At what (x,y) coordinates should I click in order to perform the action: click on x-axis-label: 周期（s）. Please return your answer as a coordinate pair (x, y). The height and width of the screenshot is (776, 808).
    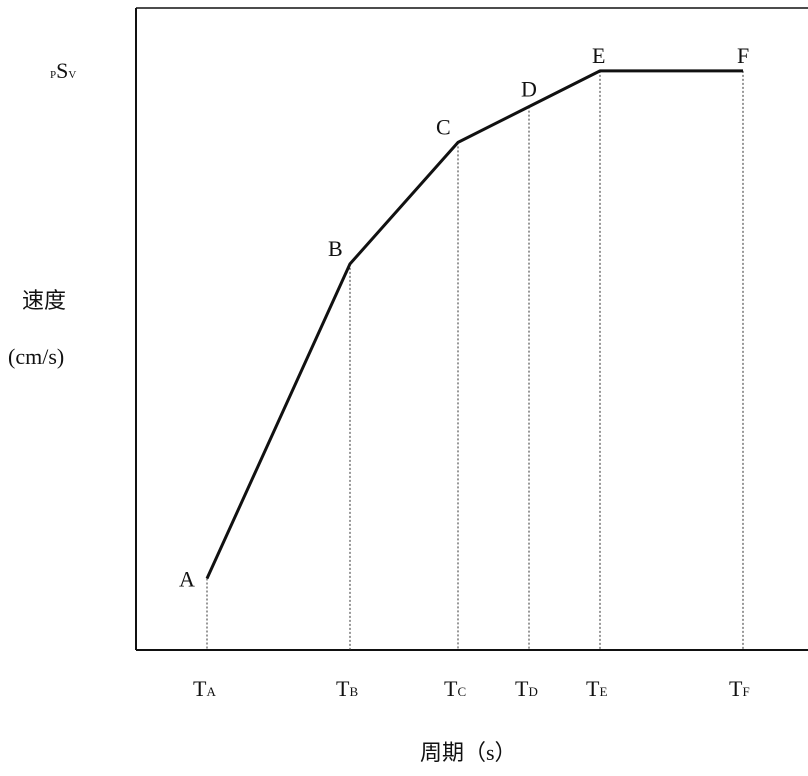
    Looking at the image, I should click on (468, 752).